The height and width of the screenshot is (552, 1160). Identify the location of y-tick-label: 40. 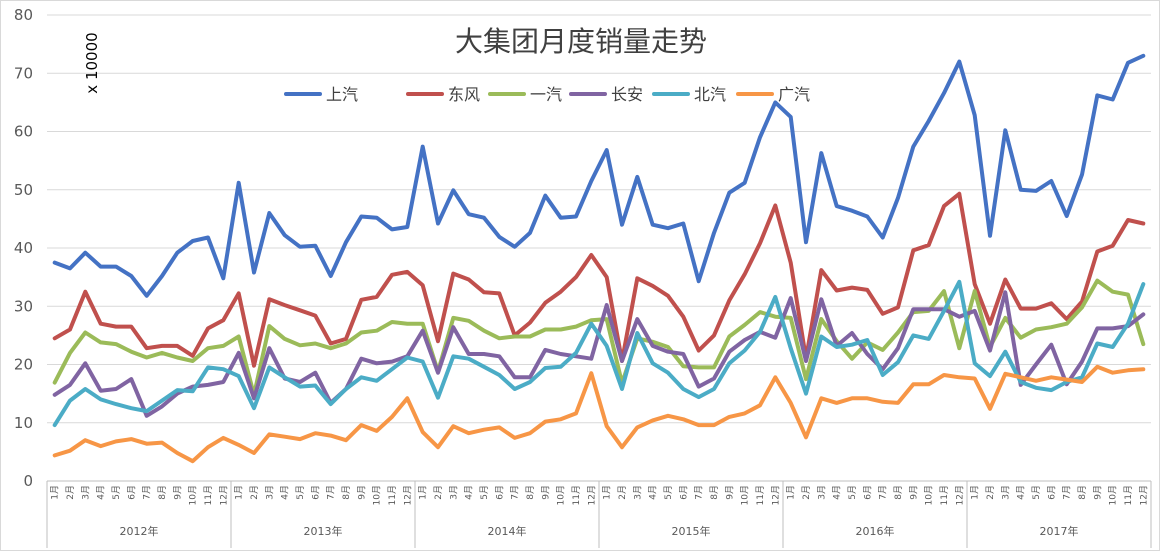
(23, 248).